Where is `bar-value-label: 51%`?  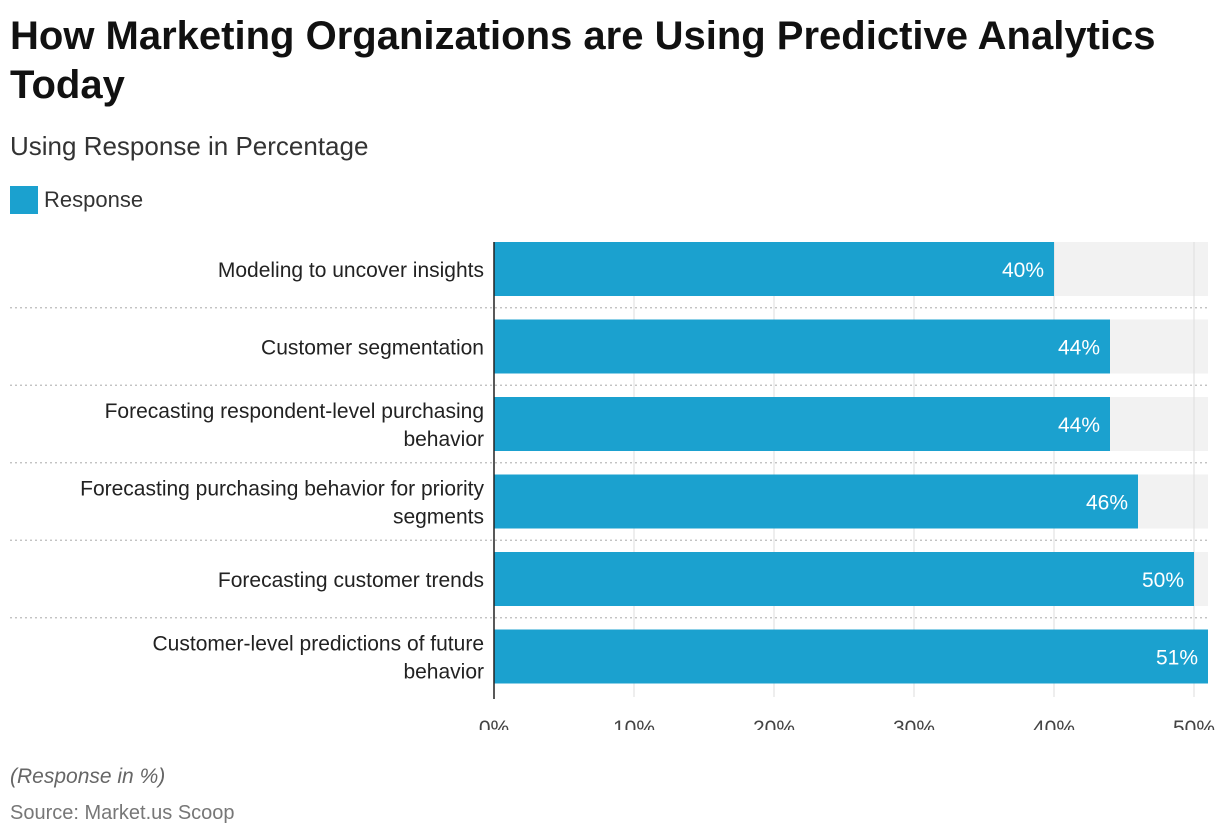
bar-value-label: 51% is located at coordinates (1177, 658).